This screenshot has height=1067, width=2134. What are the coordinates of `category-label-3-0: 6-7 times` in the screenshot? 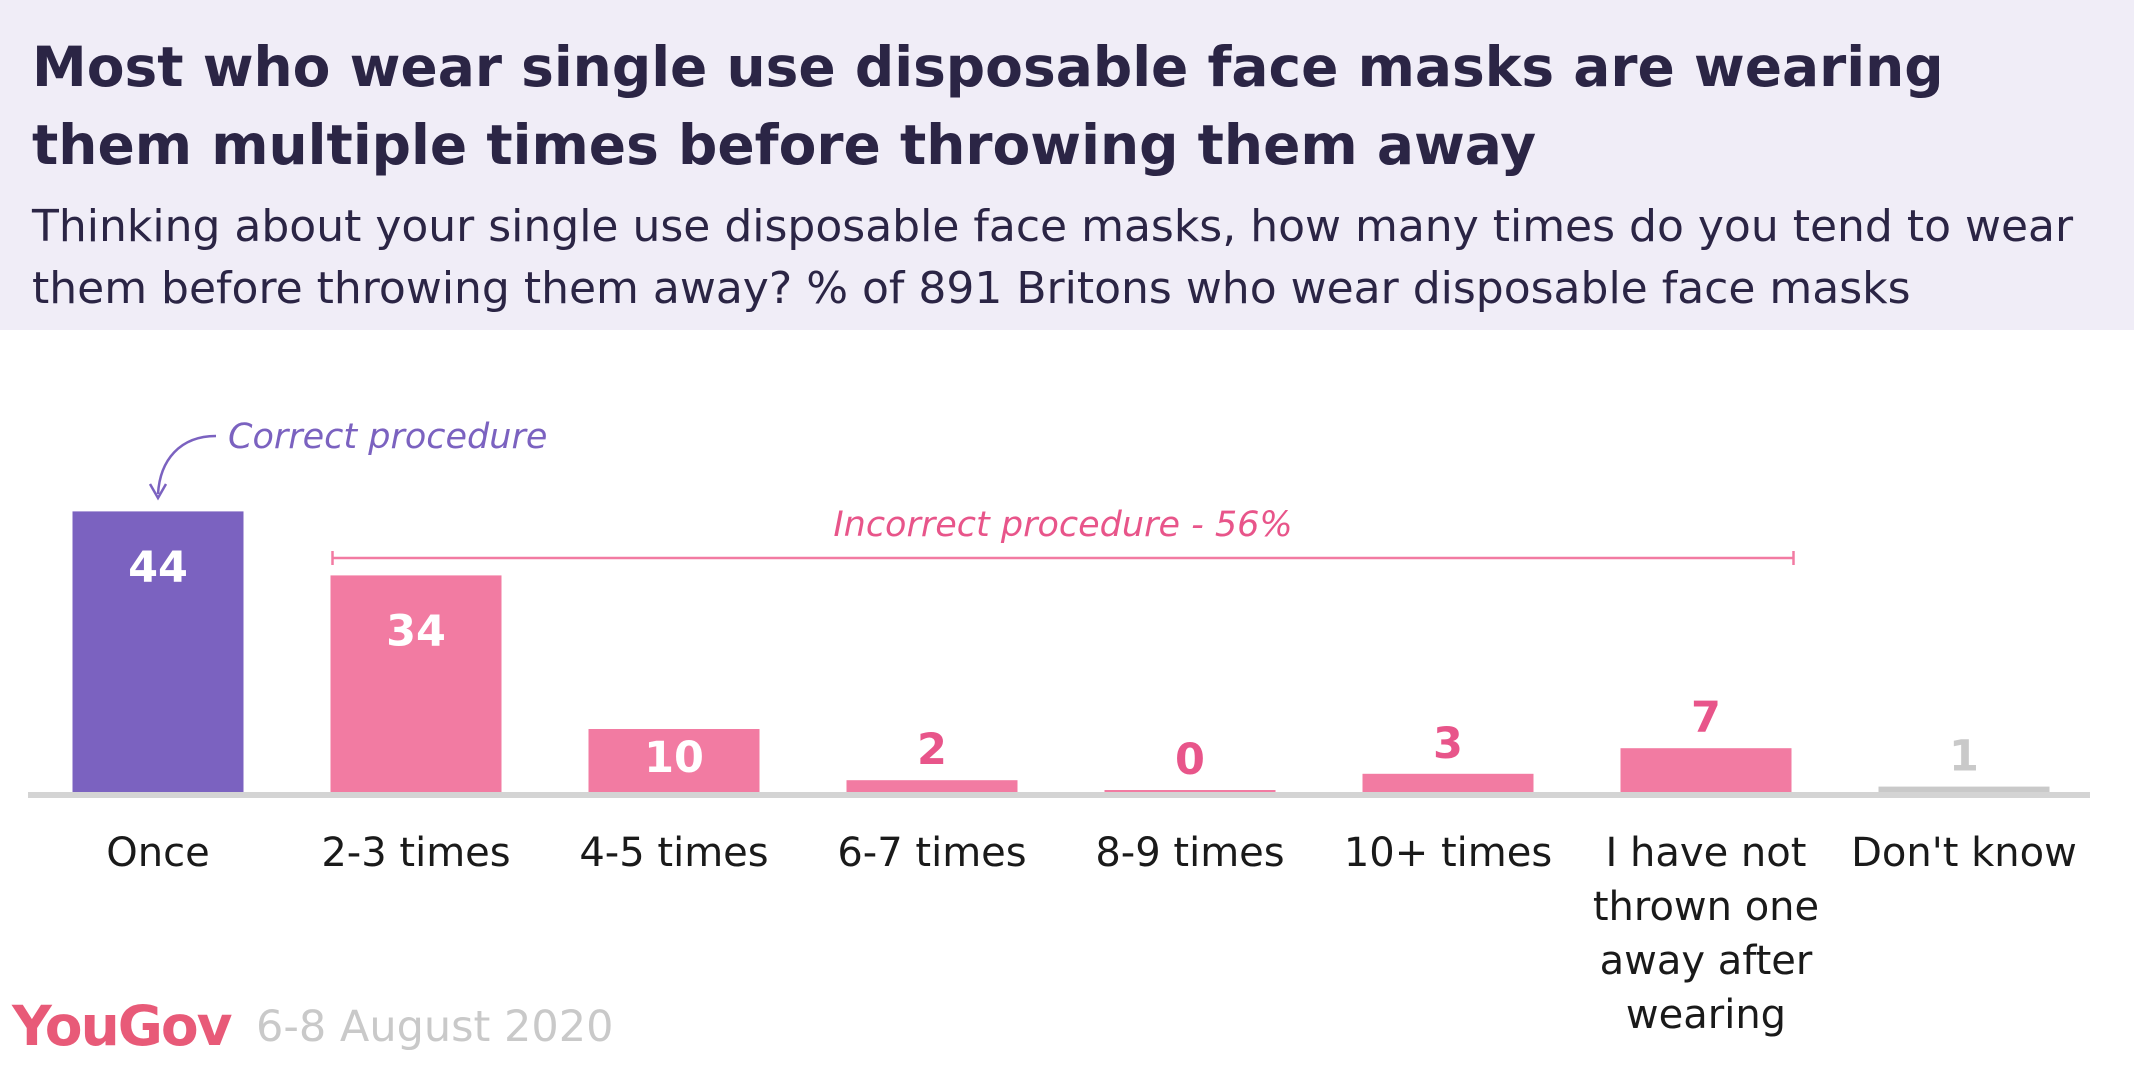 It's located at (931, 853).